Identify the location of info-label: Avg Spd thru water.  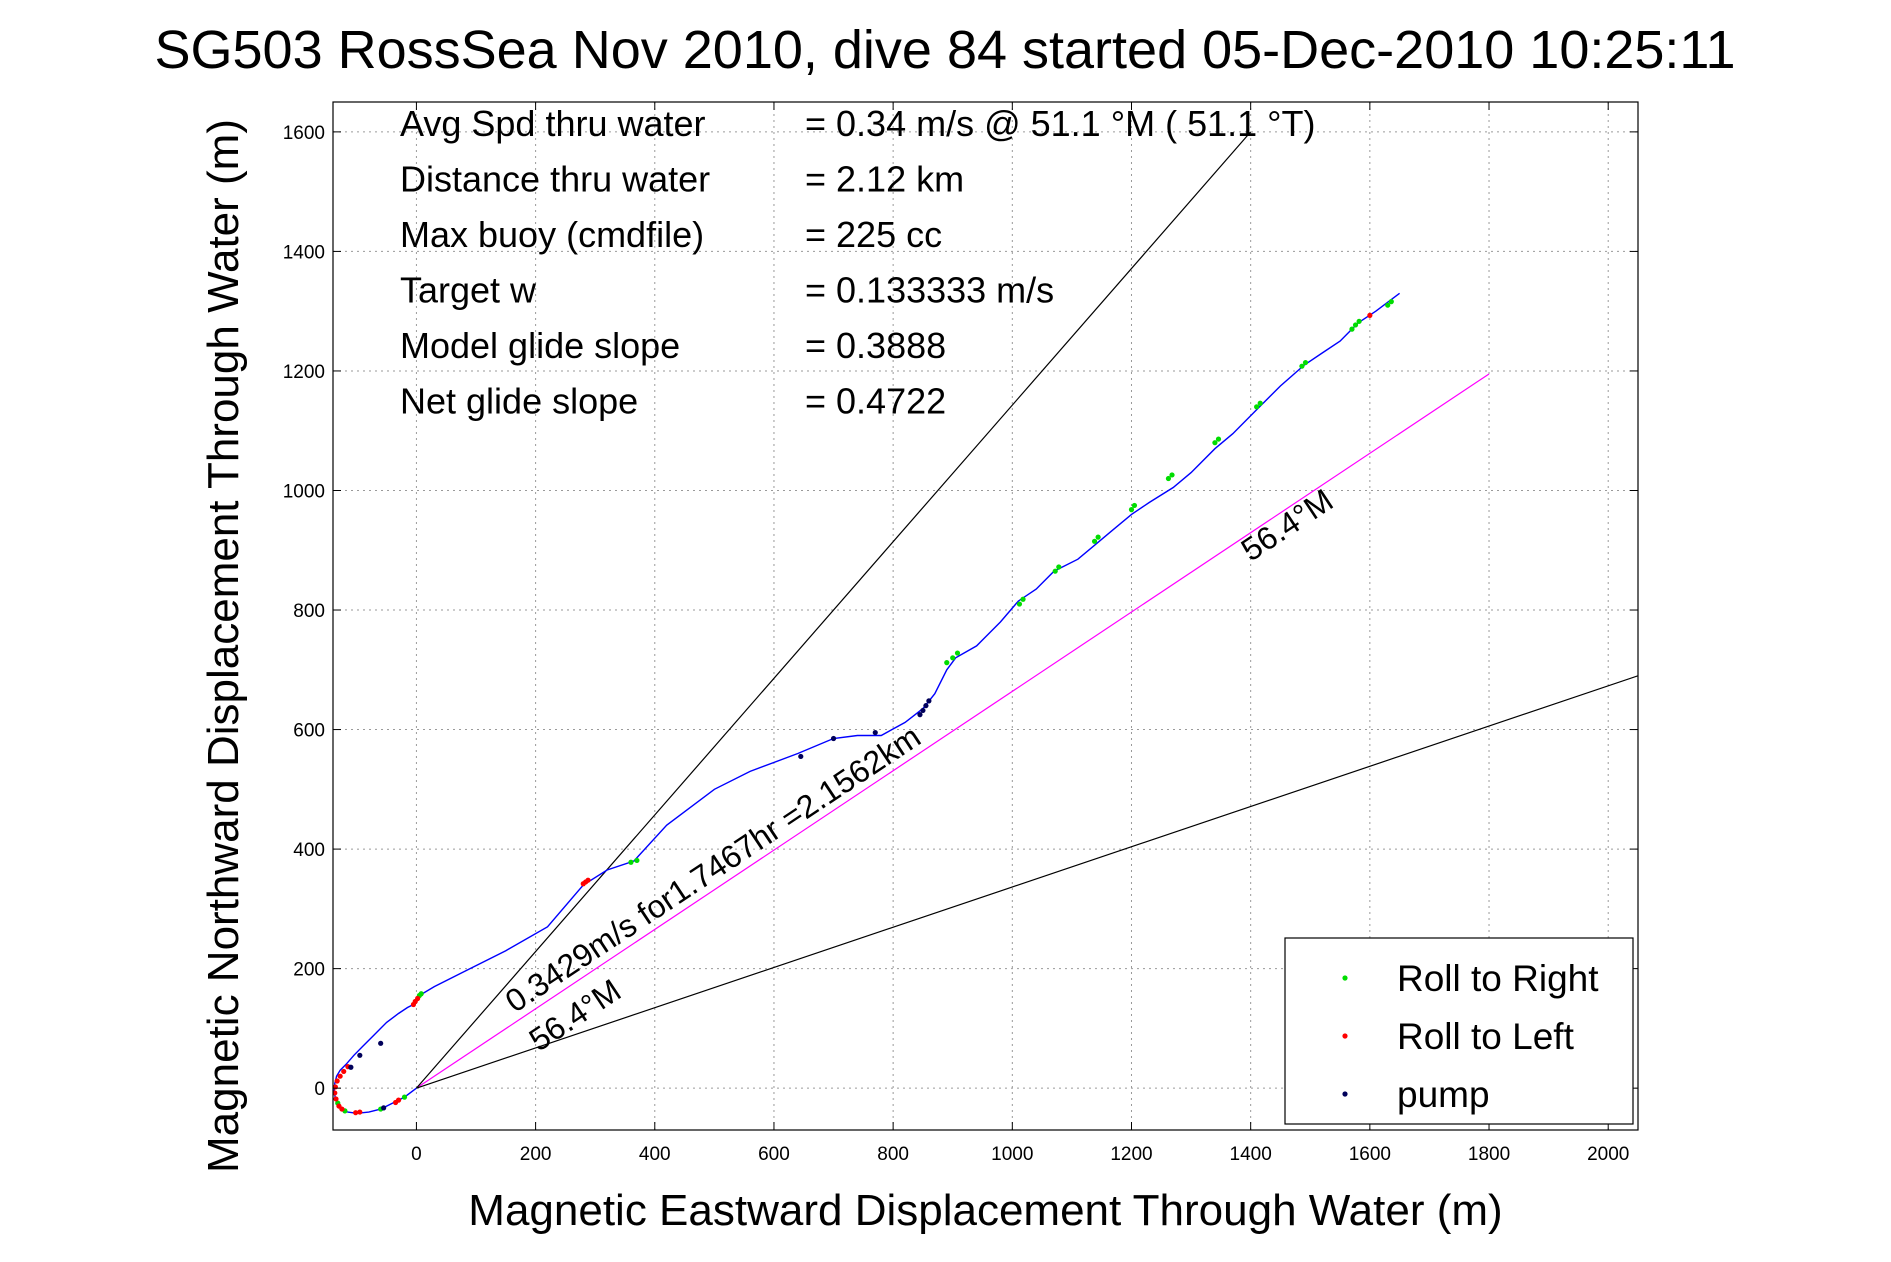
(553, 123).